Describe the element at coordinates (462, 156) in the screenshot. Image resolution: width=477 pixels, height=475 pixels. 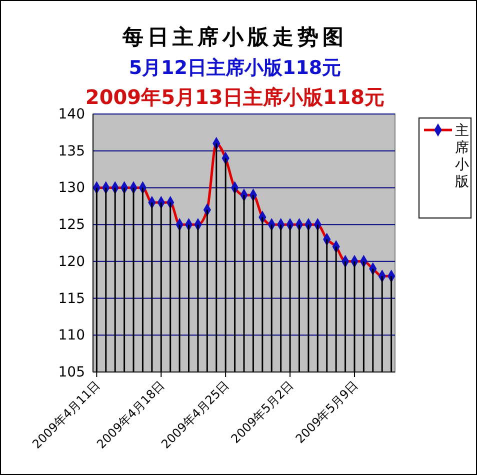
I see `legend-label: 主席小版` at that location.